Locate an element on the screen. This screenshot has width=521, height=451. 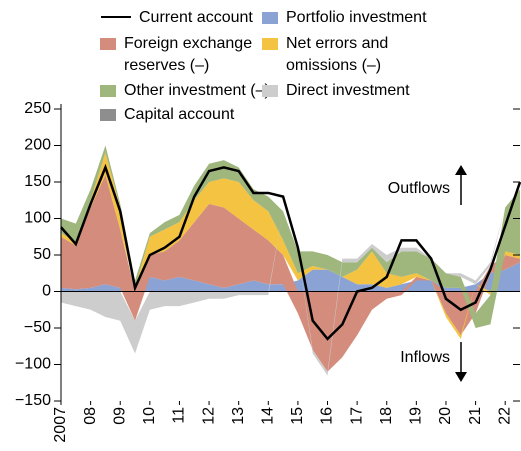
x-tick-label: 13 is located at coordinates (238, 416).